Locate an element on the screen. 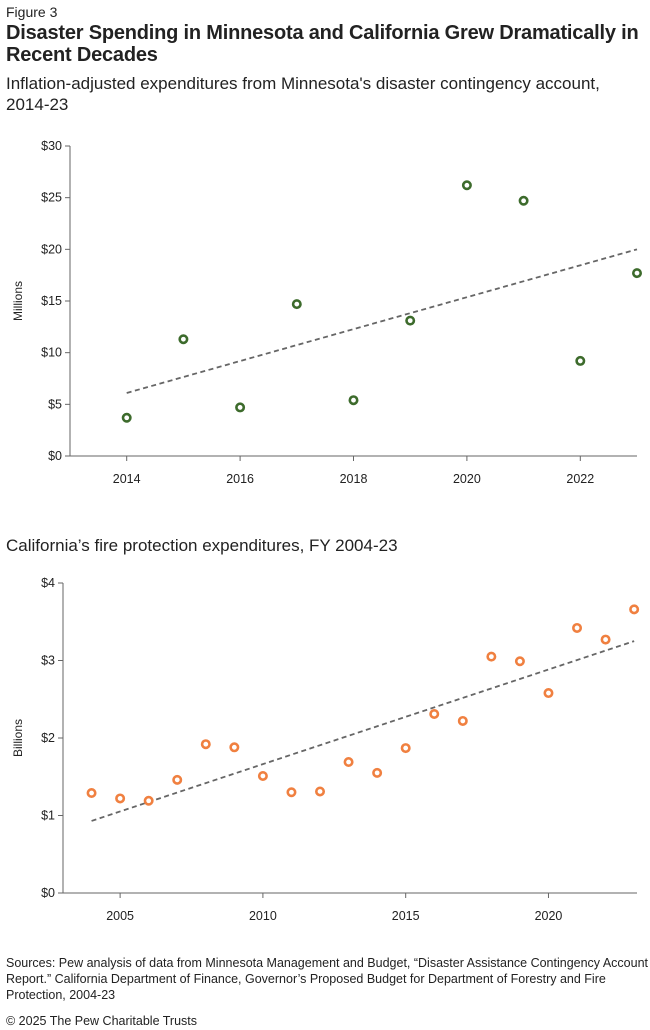 The image size is (650, 1030). ca-y-axis-label: Billions is located at coordinates (18, 738).